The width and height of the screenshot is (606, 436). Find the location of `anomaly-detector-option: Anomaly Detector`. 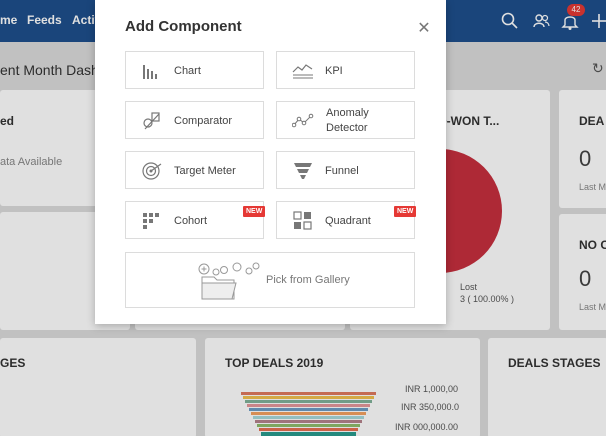

anomaly-detector-option: Anomaly Detector is located at coordinates (345, 120).